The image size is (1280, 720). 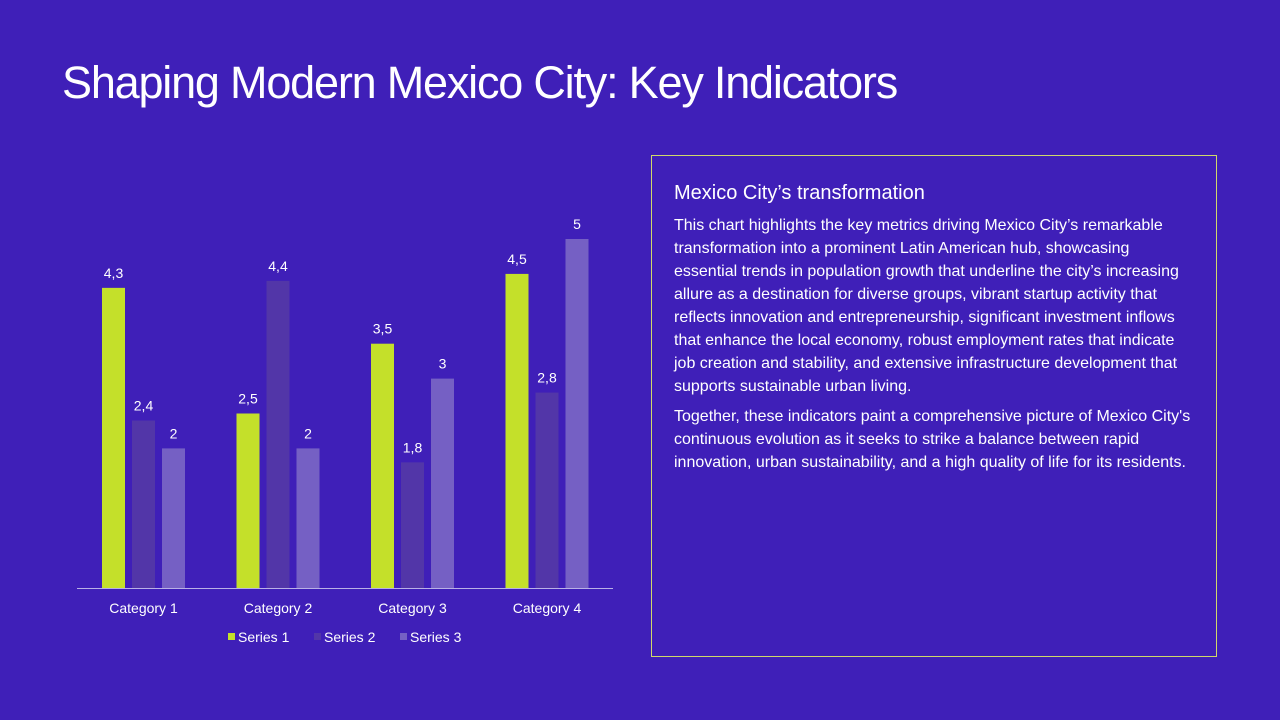 I want to click on data-label-series-2-category-3: 1,8, so click(x=413, y=447).